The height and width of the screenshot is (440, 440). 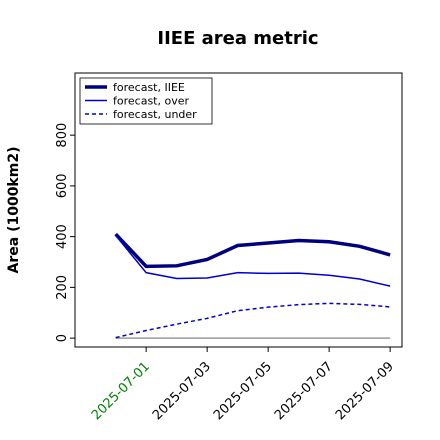 I want to click on y-tick-label: 0, so click(x=62, y=338).